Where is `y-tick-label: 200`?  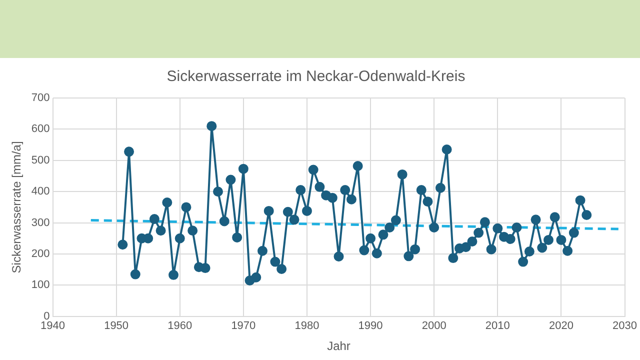 y-tick-label: 200 is located at coordinates (40, 254).